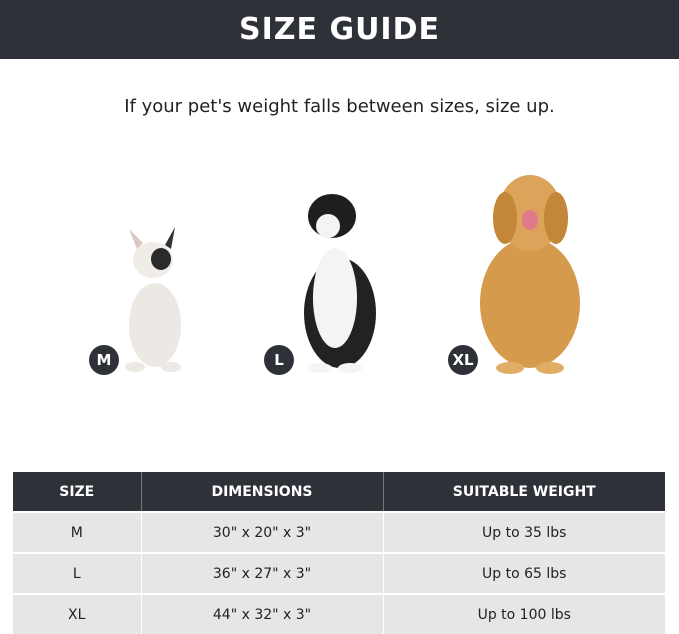 This screenshot has width=679, height=634. Describe the element at coordinates (77, 532) in the screenshot. I see `cell-size: M` at that location.